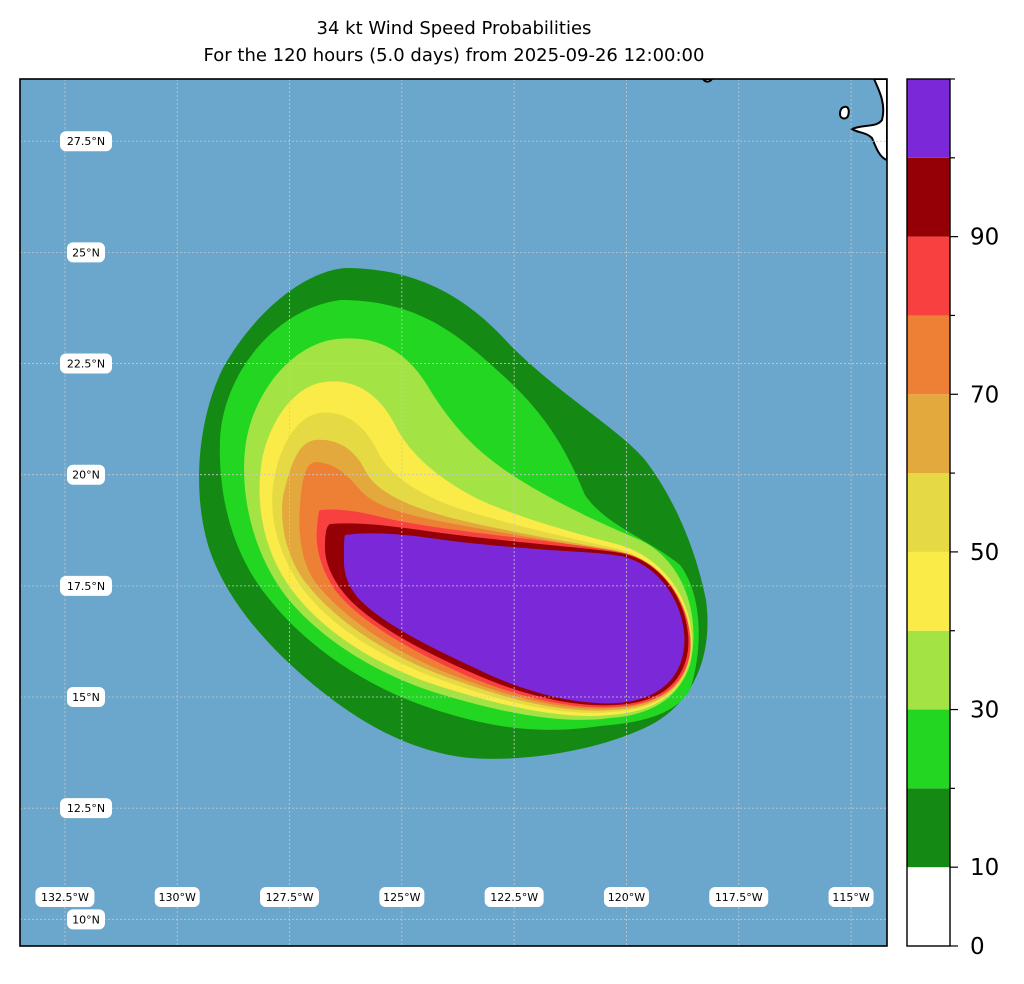 Image resolution: width=1024 pixels, height=984 pixels. I want to click on lon-label: 117.5°W, so click(739, 897).